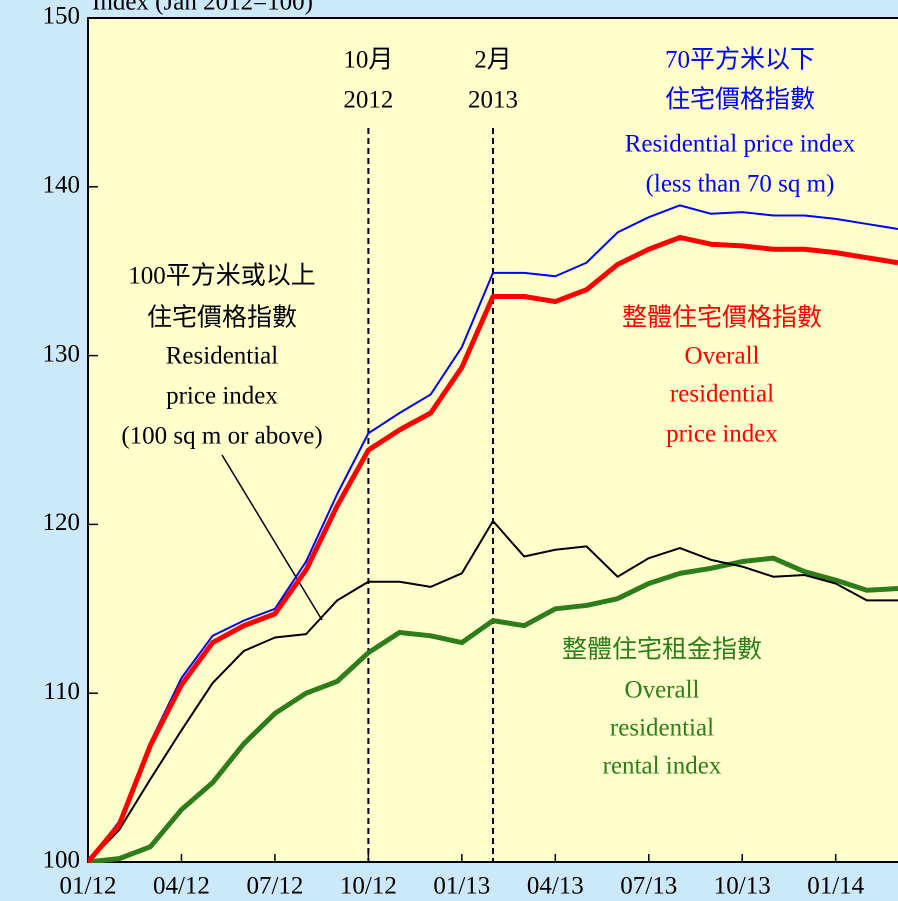  What do you see at coordinates (62, 185) in the screenshot?
I see `y-tick-label: 140` at bounding box center [62, 185].